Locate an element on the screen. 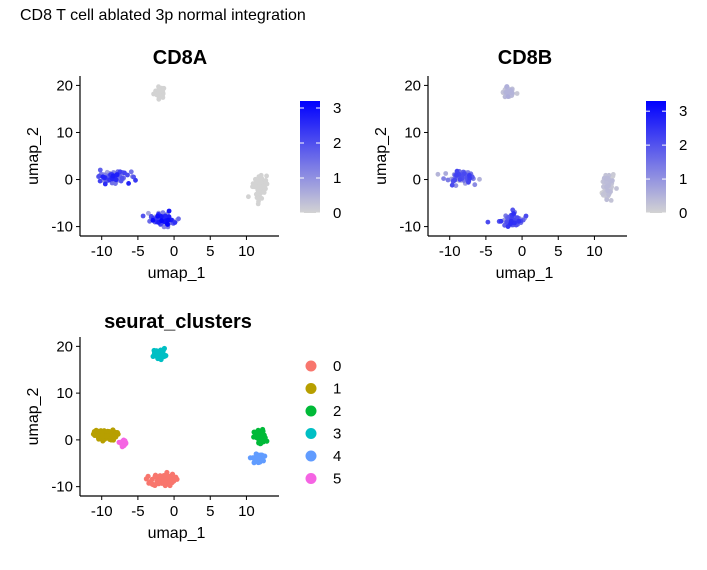 This screenshot has width=707, height=570. colorbar-label: 2 is located at coordinates (337, 143).